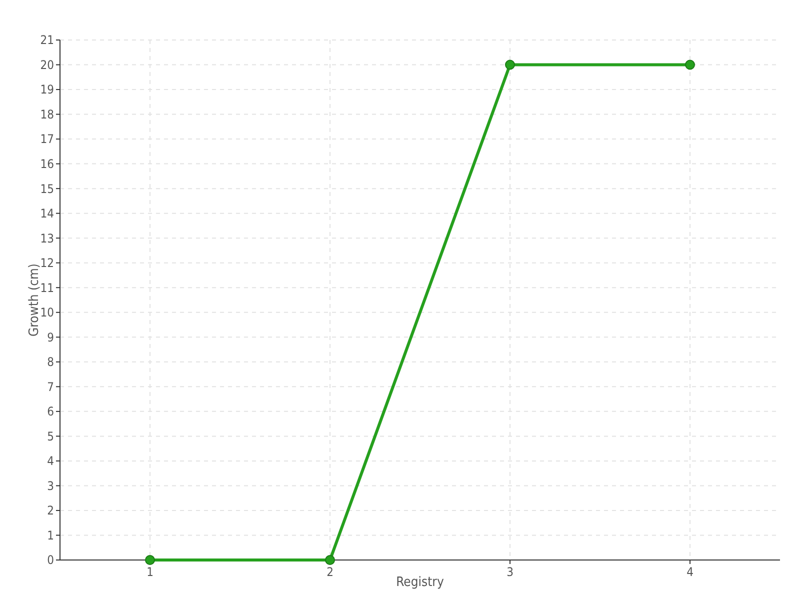  What do you see at coordinates (510, 572) in the screenshot?
I see `x-tick-label: 3` at bounding box center [510, 572].